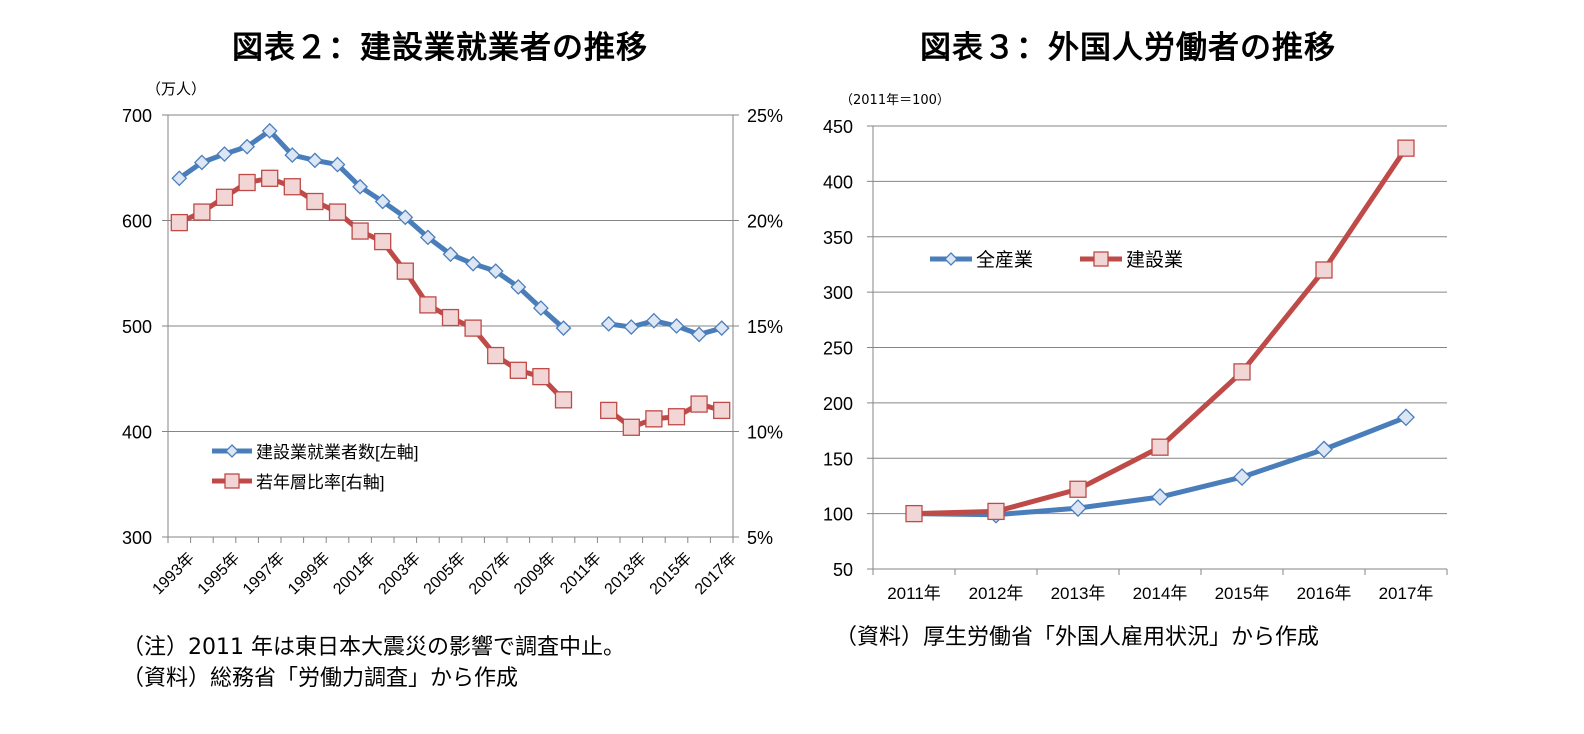  What do you see at coordinates (765, 116) in the screenshot?
I see `chart2-y2-tick-label: 25%` at bounding box center [765, 116].